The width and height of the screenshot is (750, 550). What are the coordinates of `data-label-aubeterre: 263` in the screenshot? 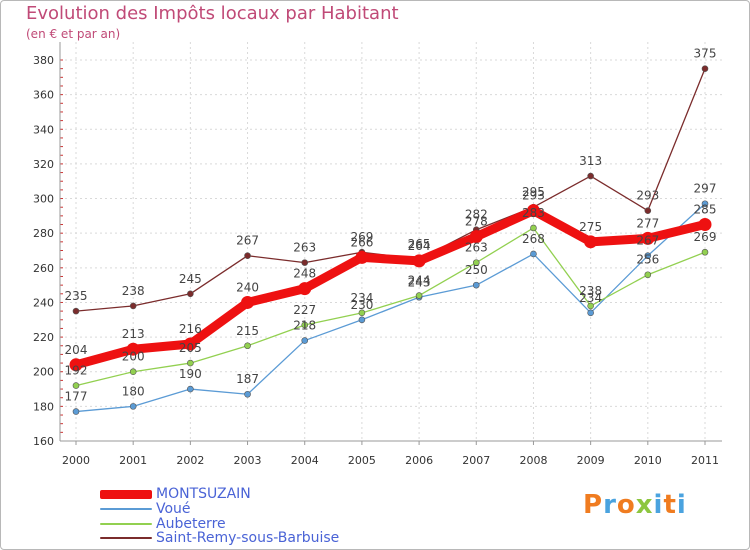 It's located at (476, 248).